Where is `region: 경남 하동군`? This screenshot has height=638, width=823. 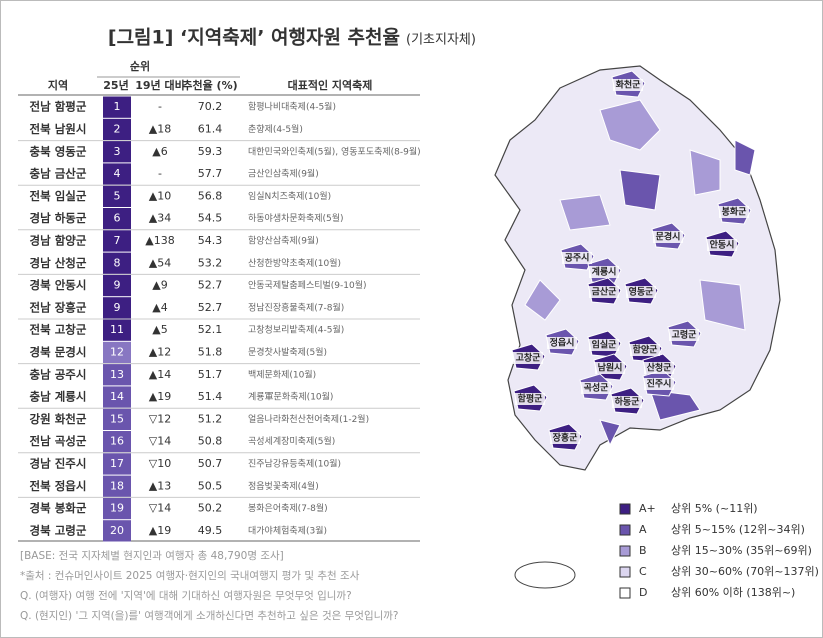
region: 경남 하동군 is located at coordinates (58, 218).